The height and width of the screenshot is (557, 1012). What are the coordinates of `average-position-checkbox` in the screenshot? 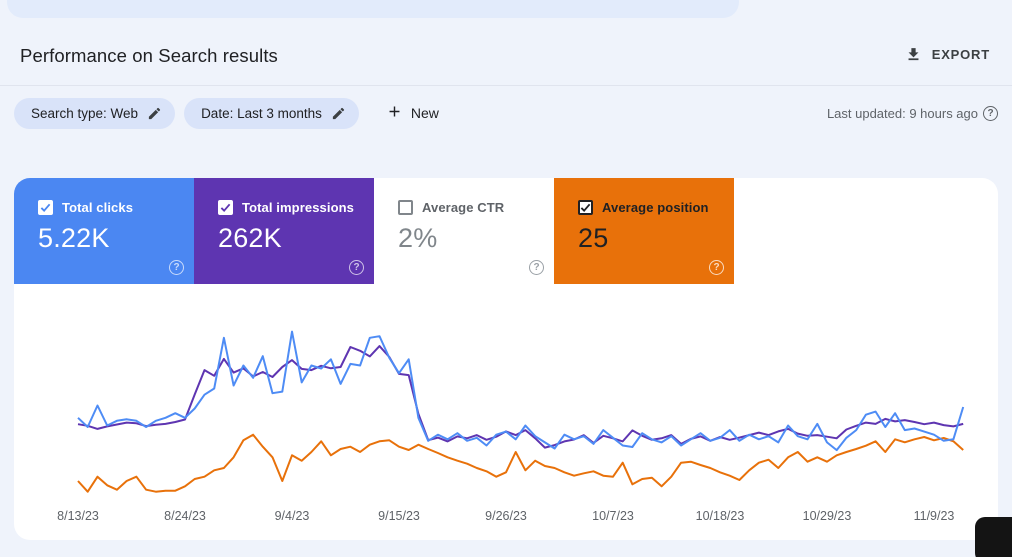 It's located at (585, 207).